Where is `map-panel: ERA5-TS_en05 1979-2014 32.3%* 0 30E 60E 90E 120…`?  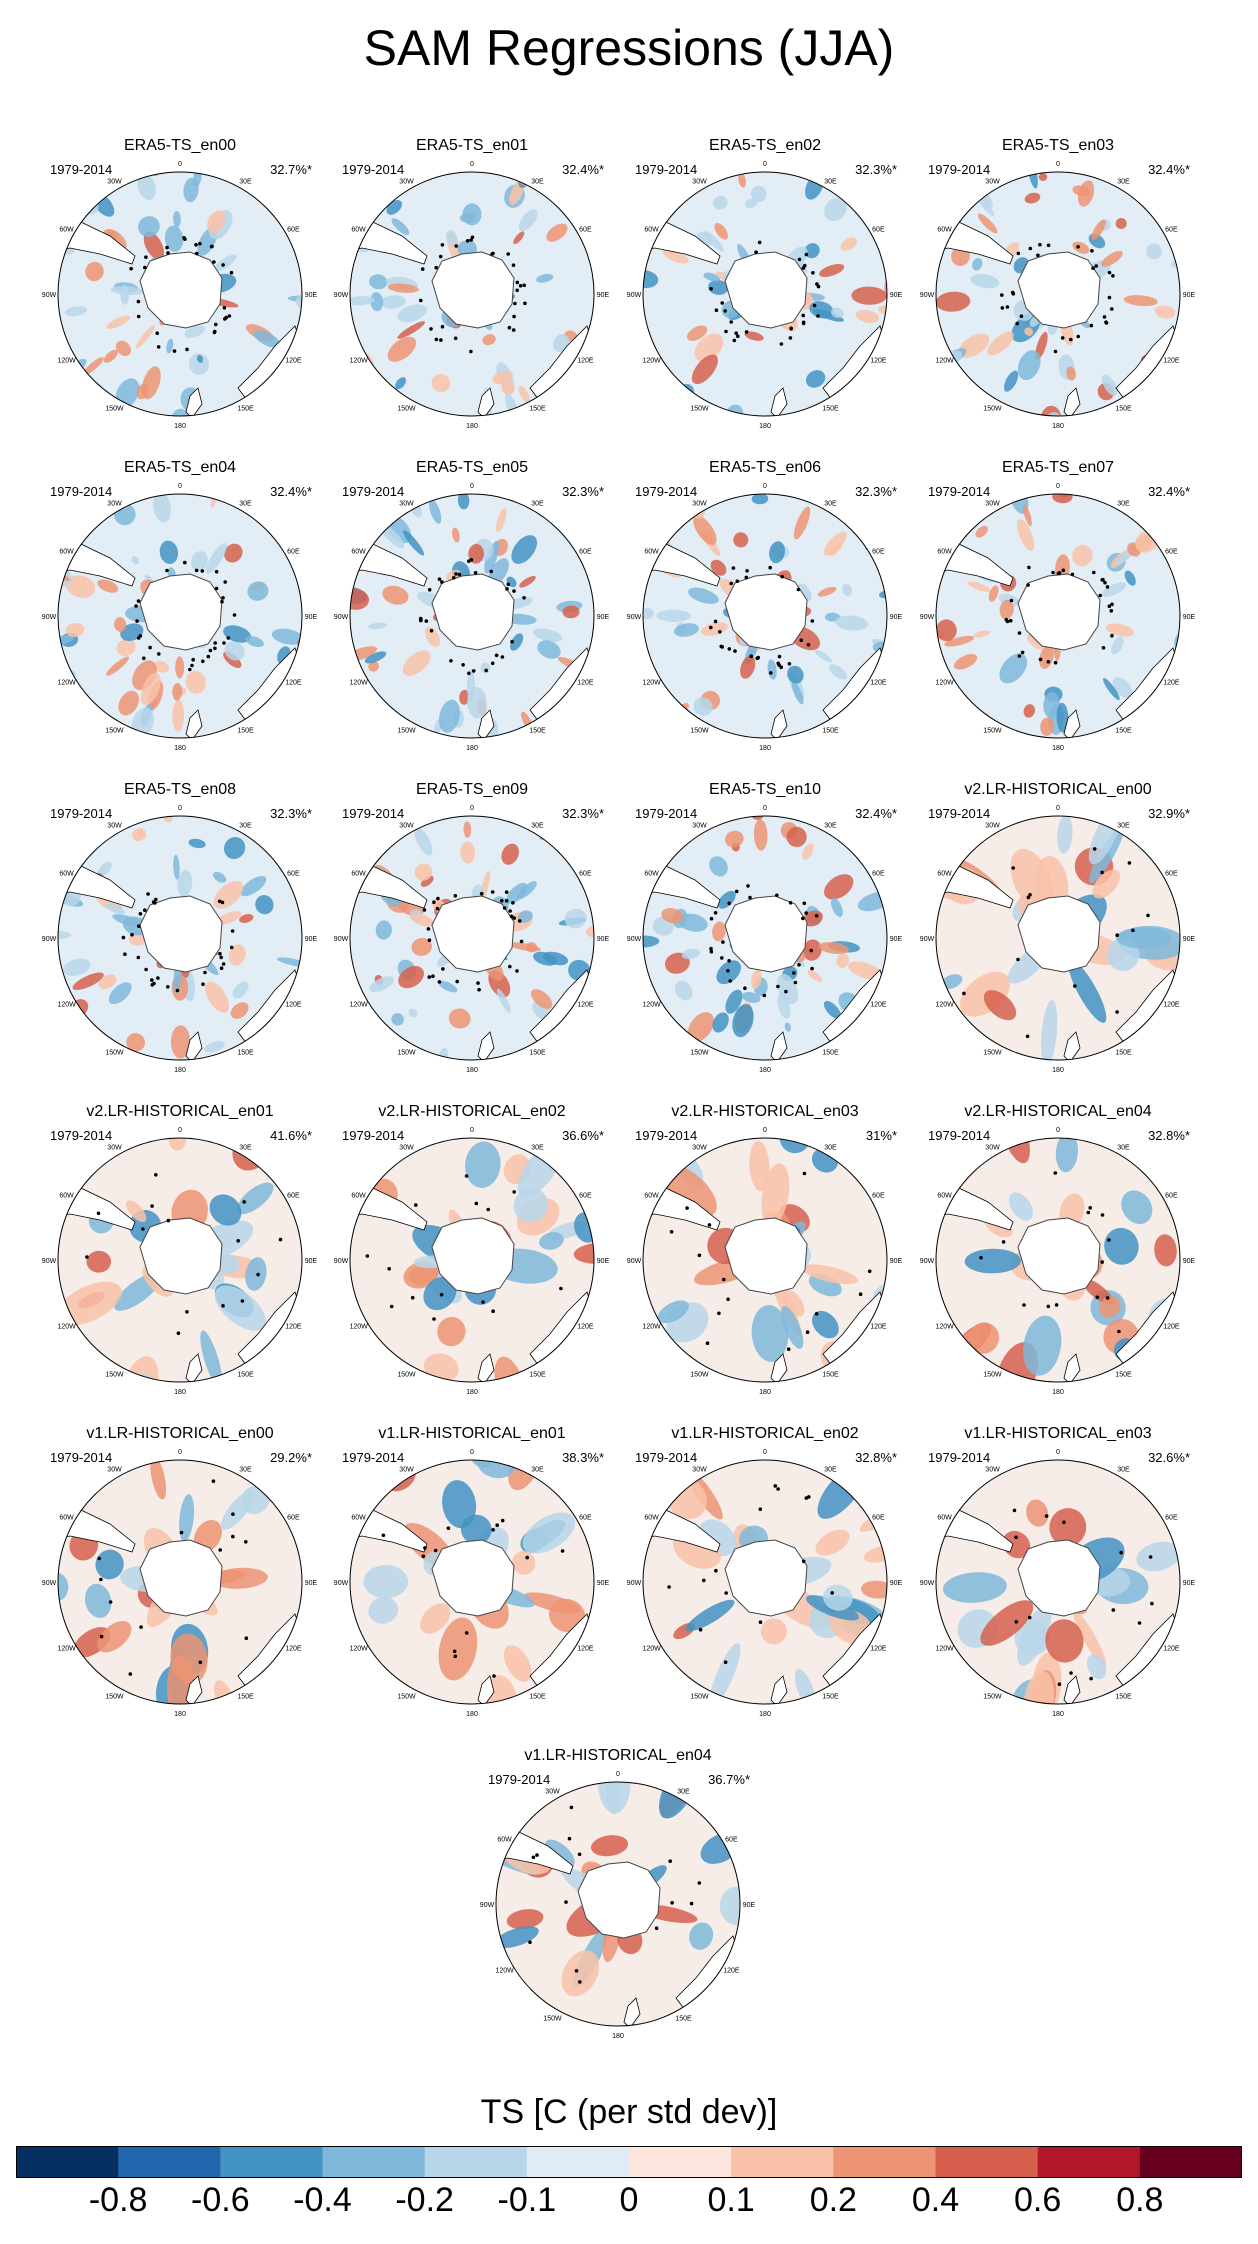
map-panel: ERA5-TS_en05 1979-2014 32.3%* 0 30E 60E 90E 120… is located at coordinates (472, 608).